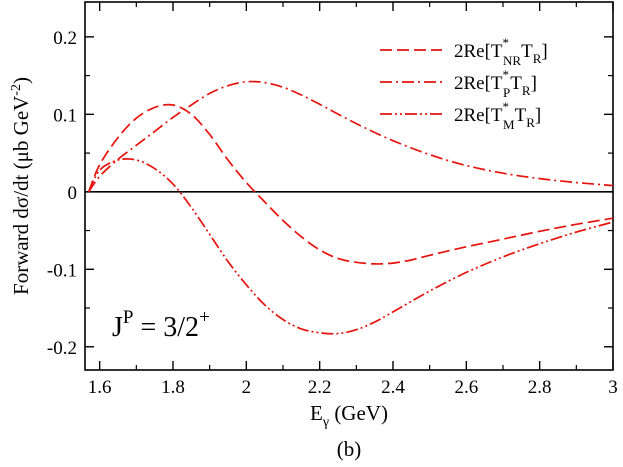 The width and height of the screenshot is (623, 467). Describe the element at coordinates (62, 348) in the screenshot. I see `y-tick-label: -0.2` at that location.